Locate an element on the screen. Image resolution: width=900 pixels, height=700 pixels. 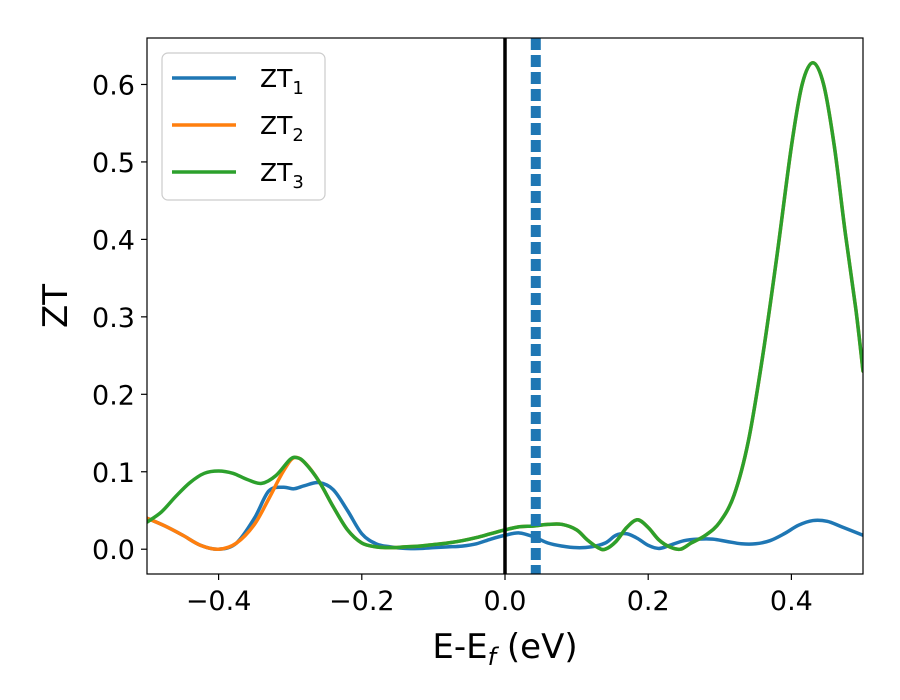
legend: ZT1 ZT2 ZT3 is located at coordinates (243, 126).